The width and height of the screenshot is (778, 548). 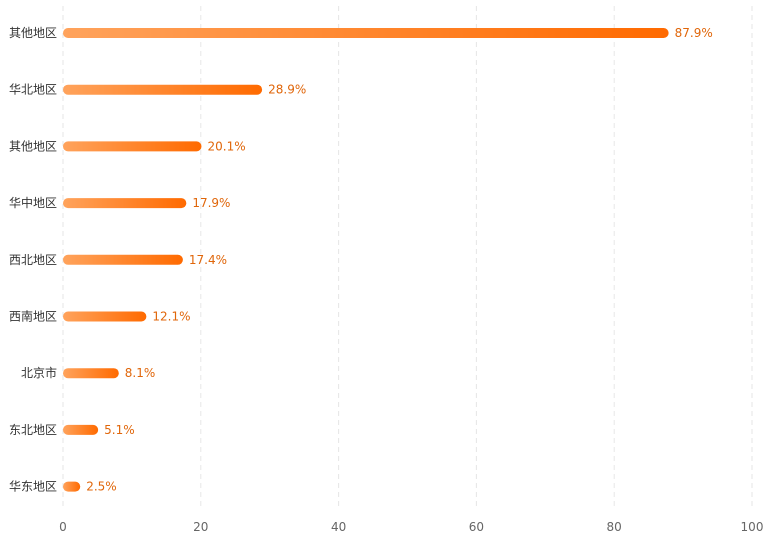 What do you see at coordinates (200, 527) in the screenshot?
I see `x-tick-label: 20` at bounding box center [200, 527].